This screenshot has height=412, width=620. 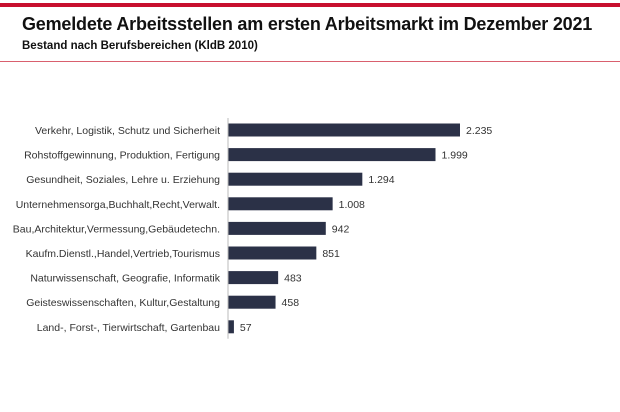 What do you see at coordinates (122, 156) in the screenshot?
I see `category-label: Rohstoffgewinnung, Produktion, Fertigung` at bounding box center [122, 156].